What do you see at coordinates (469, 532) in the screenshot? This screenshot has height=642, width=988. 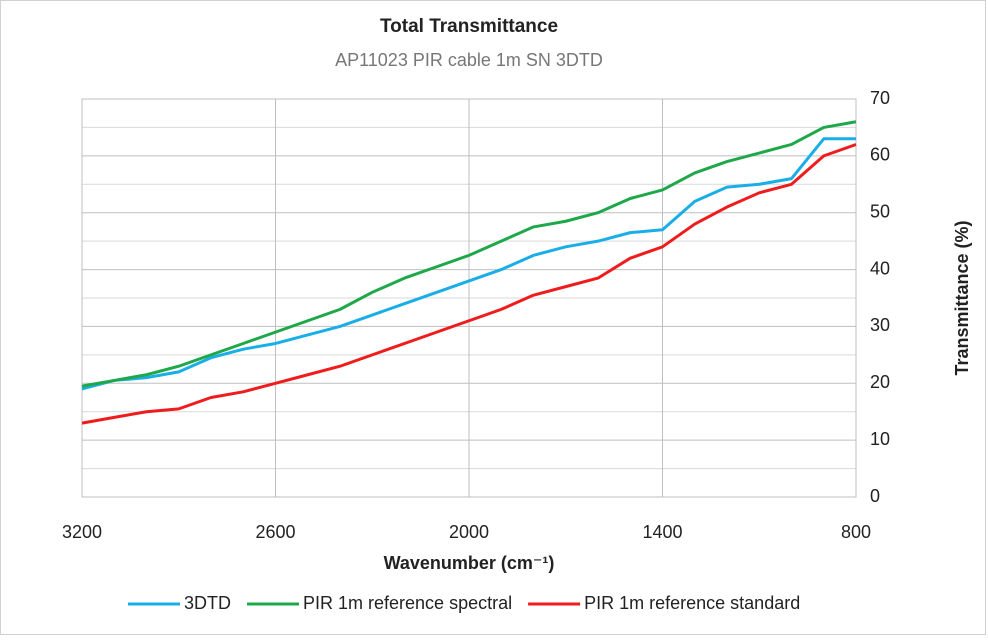 I see `x-tick-label: 2000` at bounding box center [469, 532].